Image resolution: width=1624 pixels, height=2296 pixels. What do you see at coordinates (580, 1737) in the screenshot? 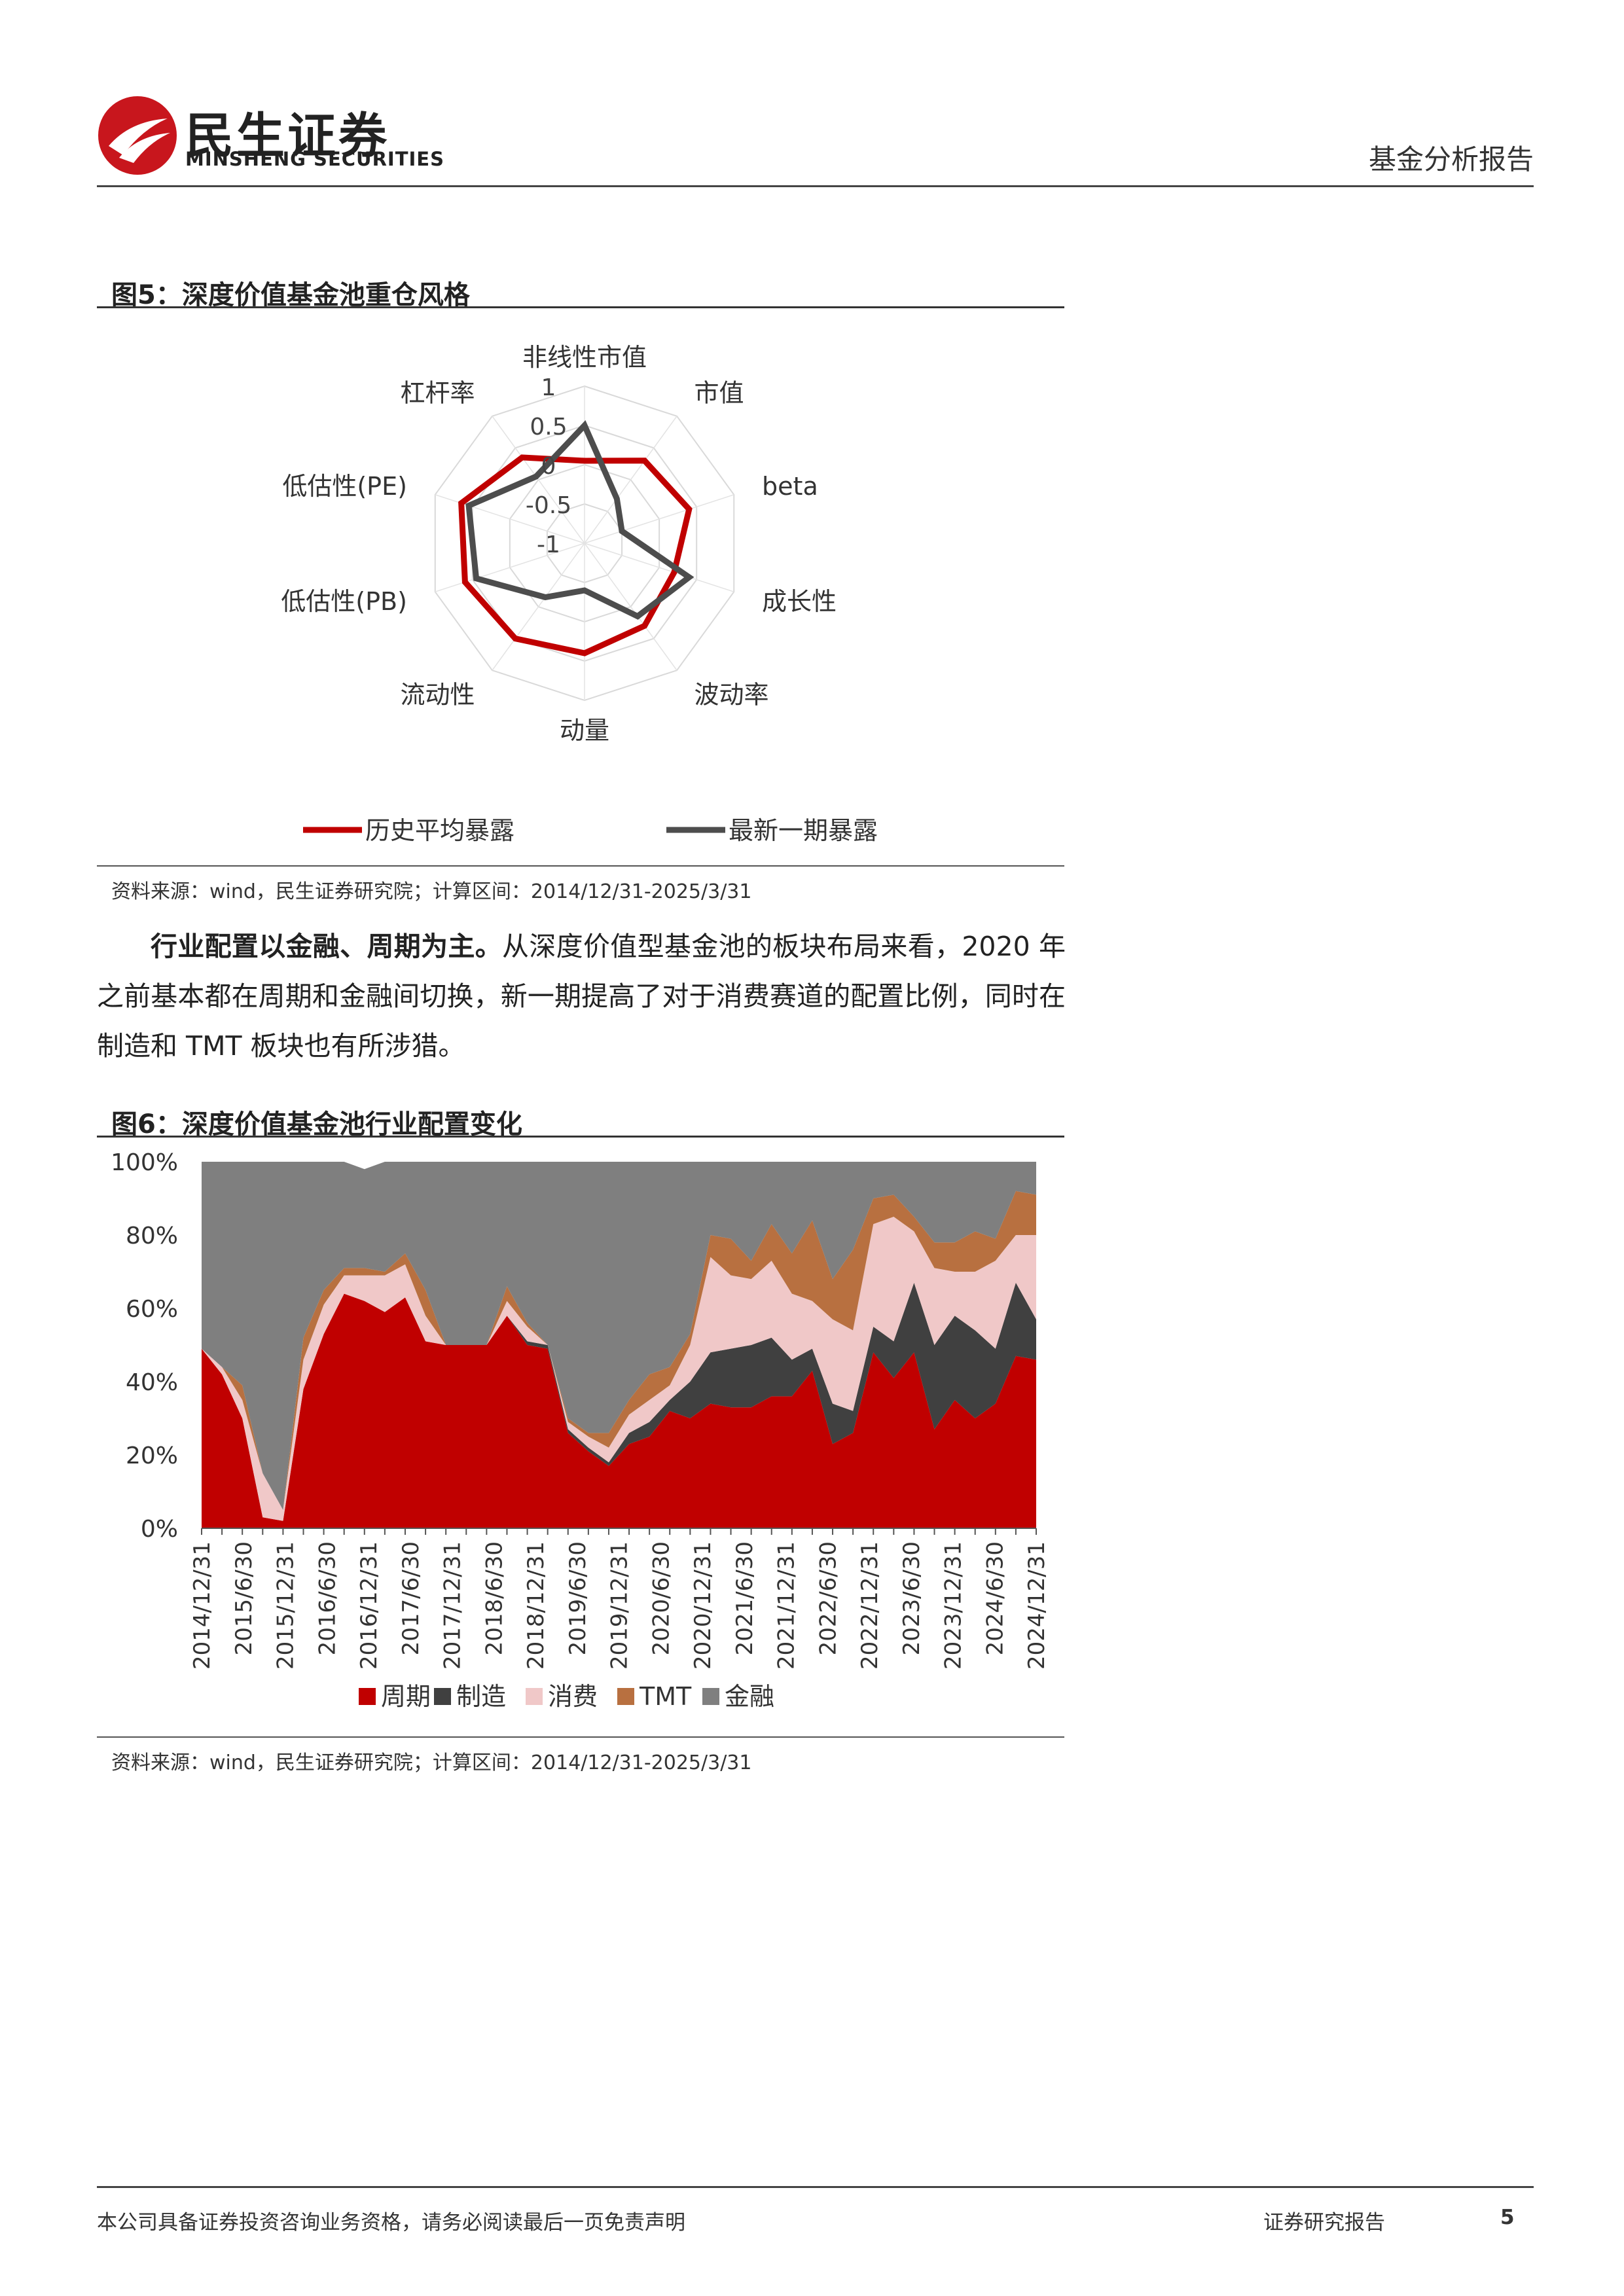
I see `figure6-bottom-rule` at bounding box center [580, 1737].